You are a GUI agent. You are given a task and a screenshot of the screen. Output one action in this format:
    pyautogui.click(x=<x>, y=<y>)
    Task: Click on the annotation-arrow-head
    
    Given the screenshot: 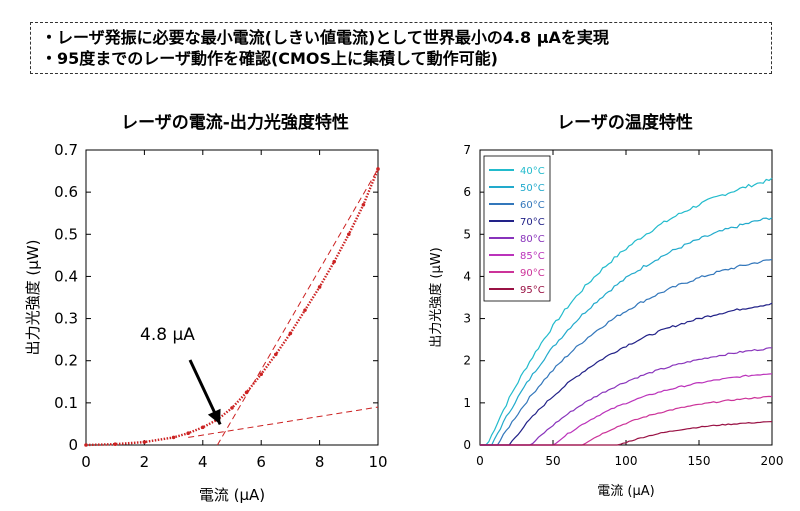 What is the action you would take?
    pyautogui.click(x=214, y=416)
    